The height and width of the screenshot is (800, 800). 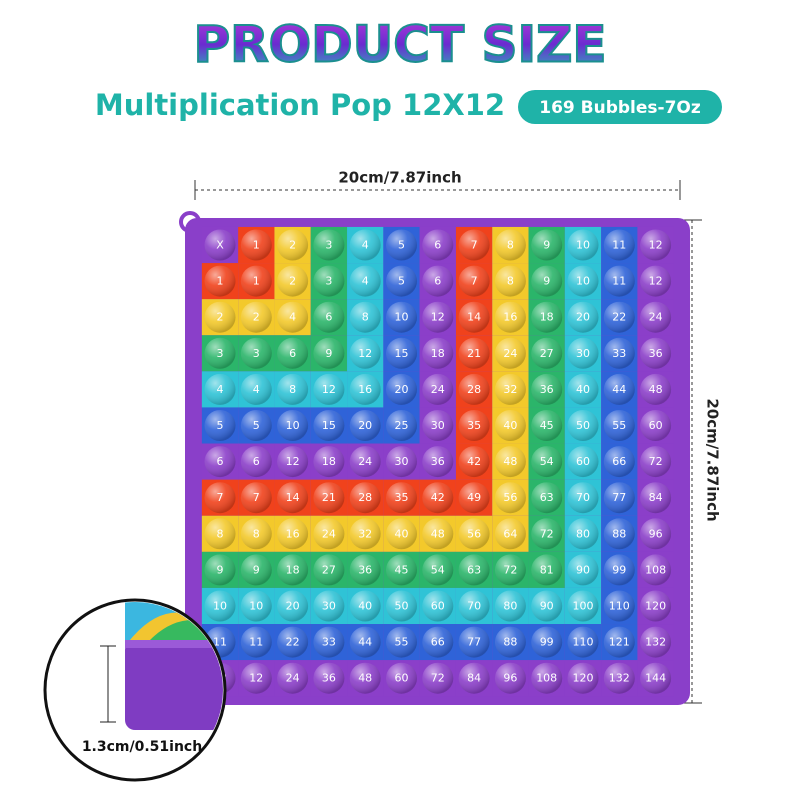 What do you see at coordinates (300, 105) in the screenshot?
I see `subtitle: Multiplication Pop 12X12` at bounding box center [300, 105].